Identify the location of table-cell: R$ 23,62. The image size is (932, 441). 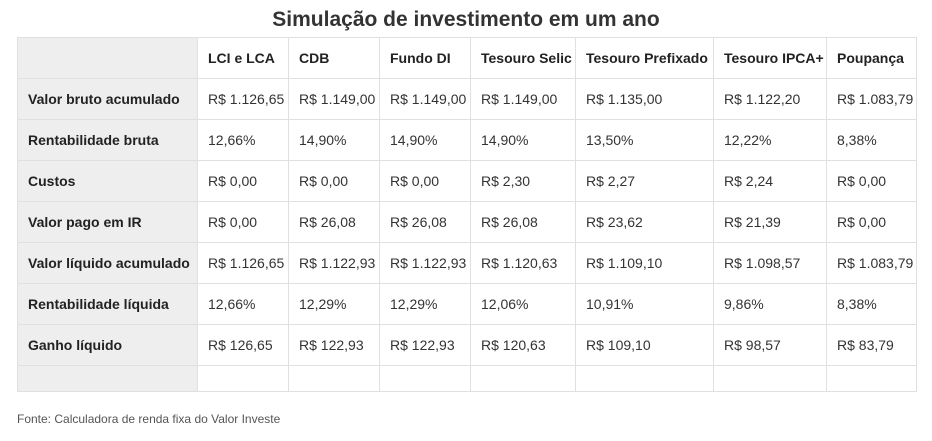
(644, 222).